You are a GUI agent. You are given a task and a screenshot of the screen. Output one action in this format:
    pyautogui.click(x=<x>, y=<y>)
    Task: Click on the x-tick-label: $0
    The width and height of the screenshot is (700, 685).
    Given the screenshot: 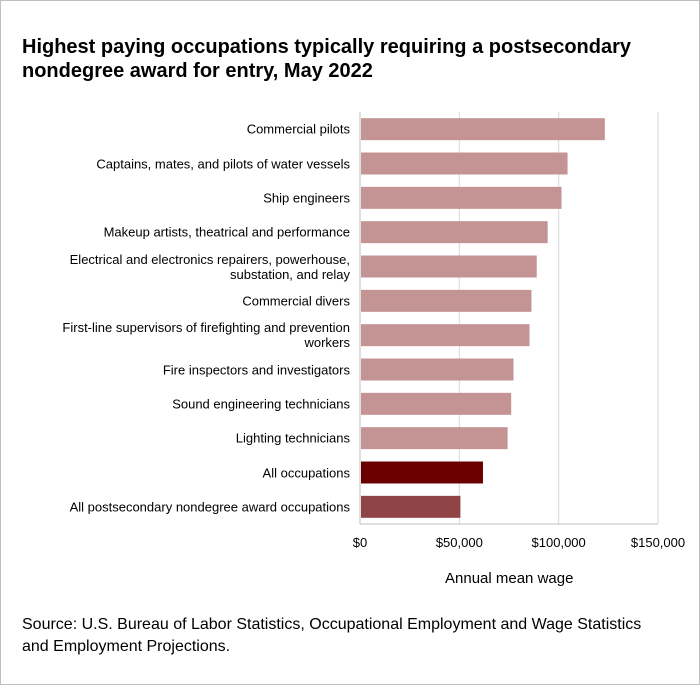 What is the action you would take?
    pyautogui.click(x=360, y=542)
    